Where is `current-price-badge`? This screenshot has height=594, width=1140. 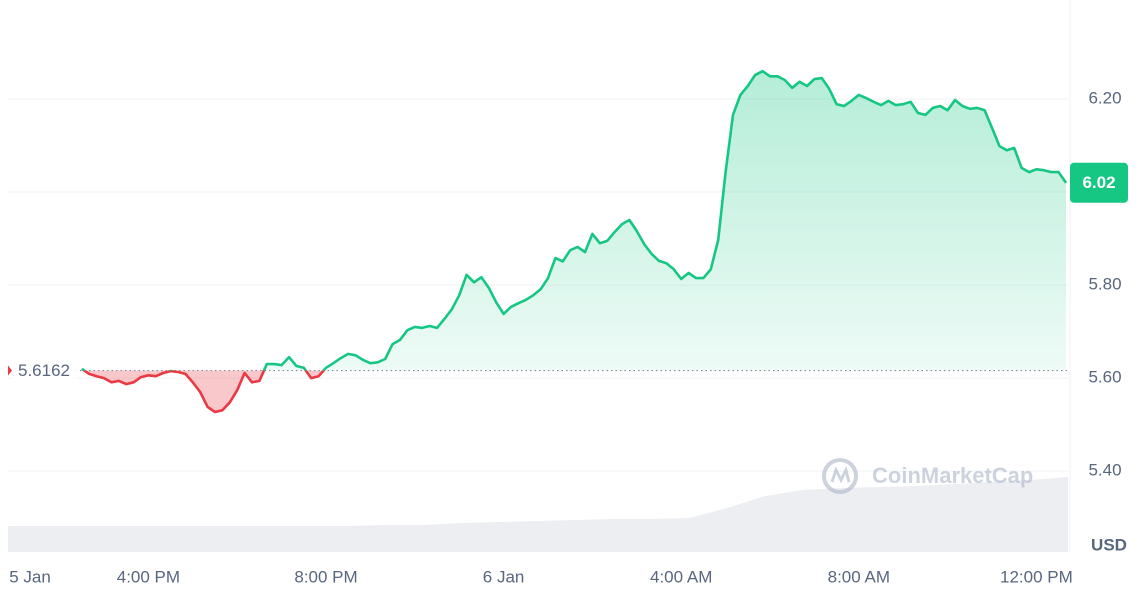
current-price-badge is located at coordinates (1099, 182).